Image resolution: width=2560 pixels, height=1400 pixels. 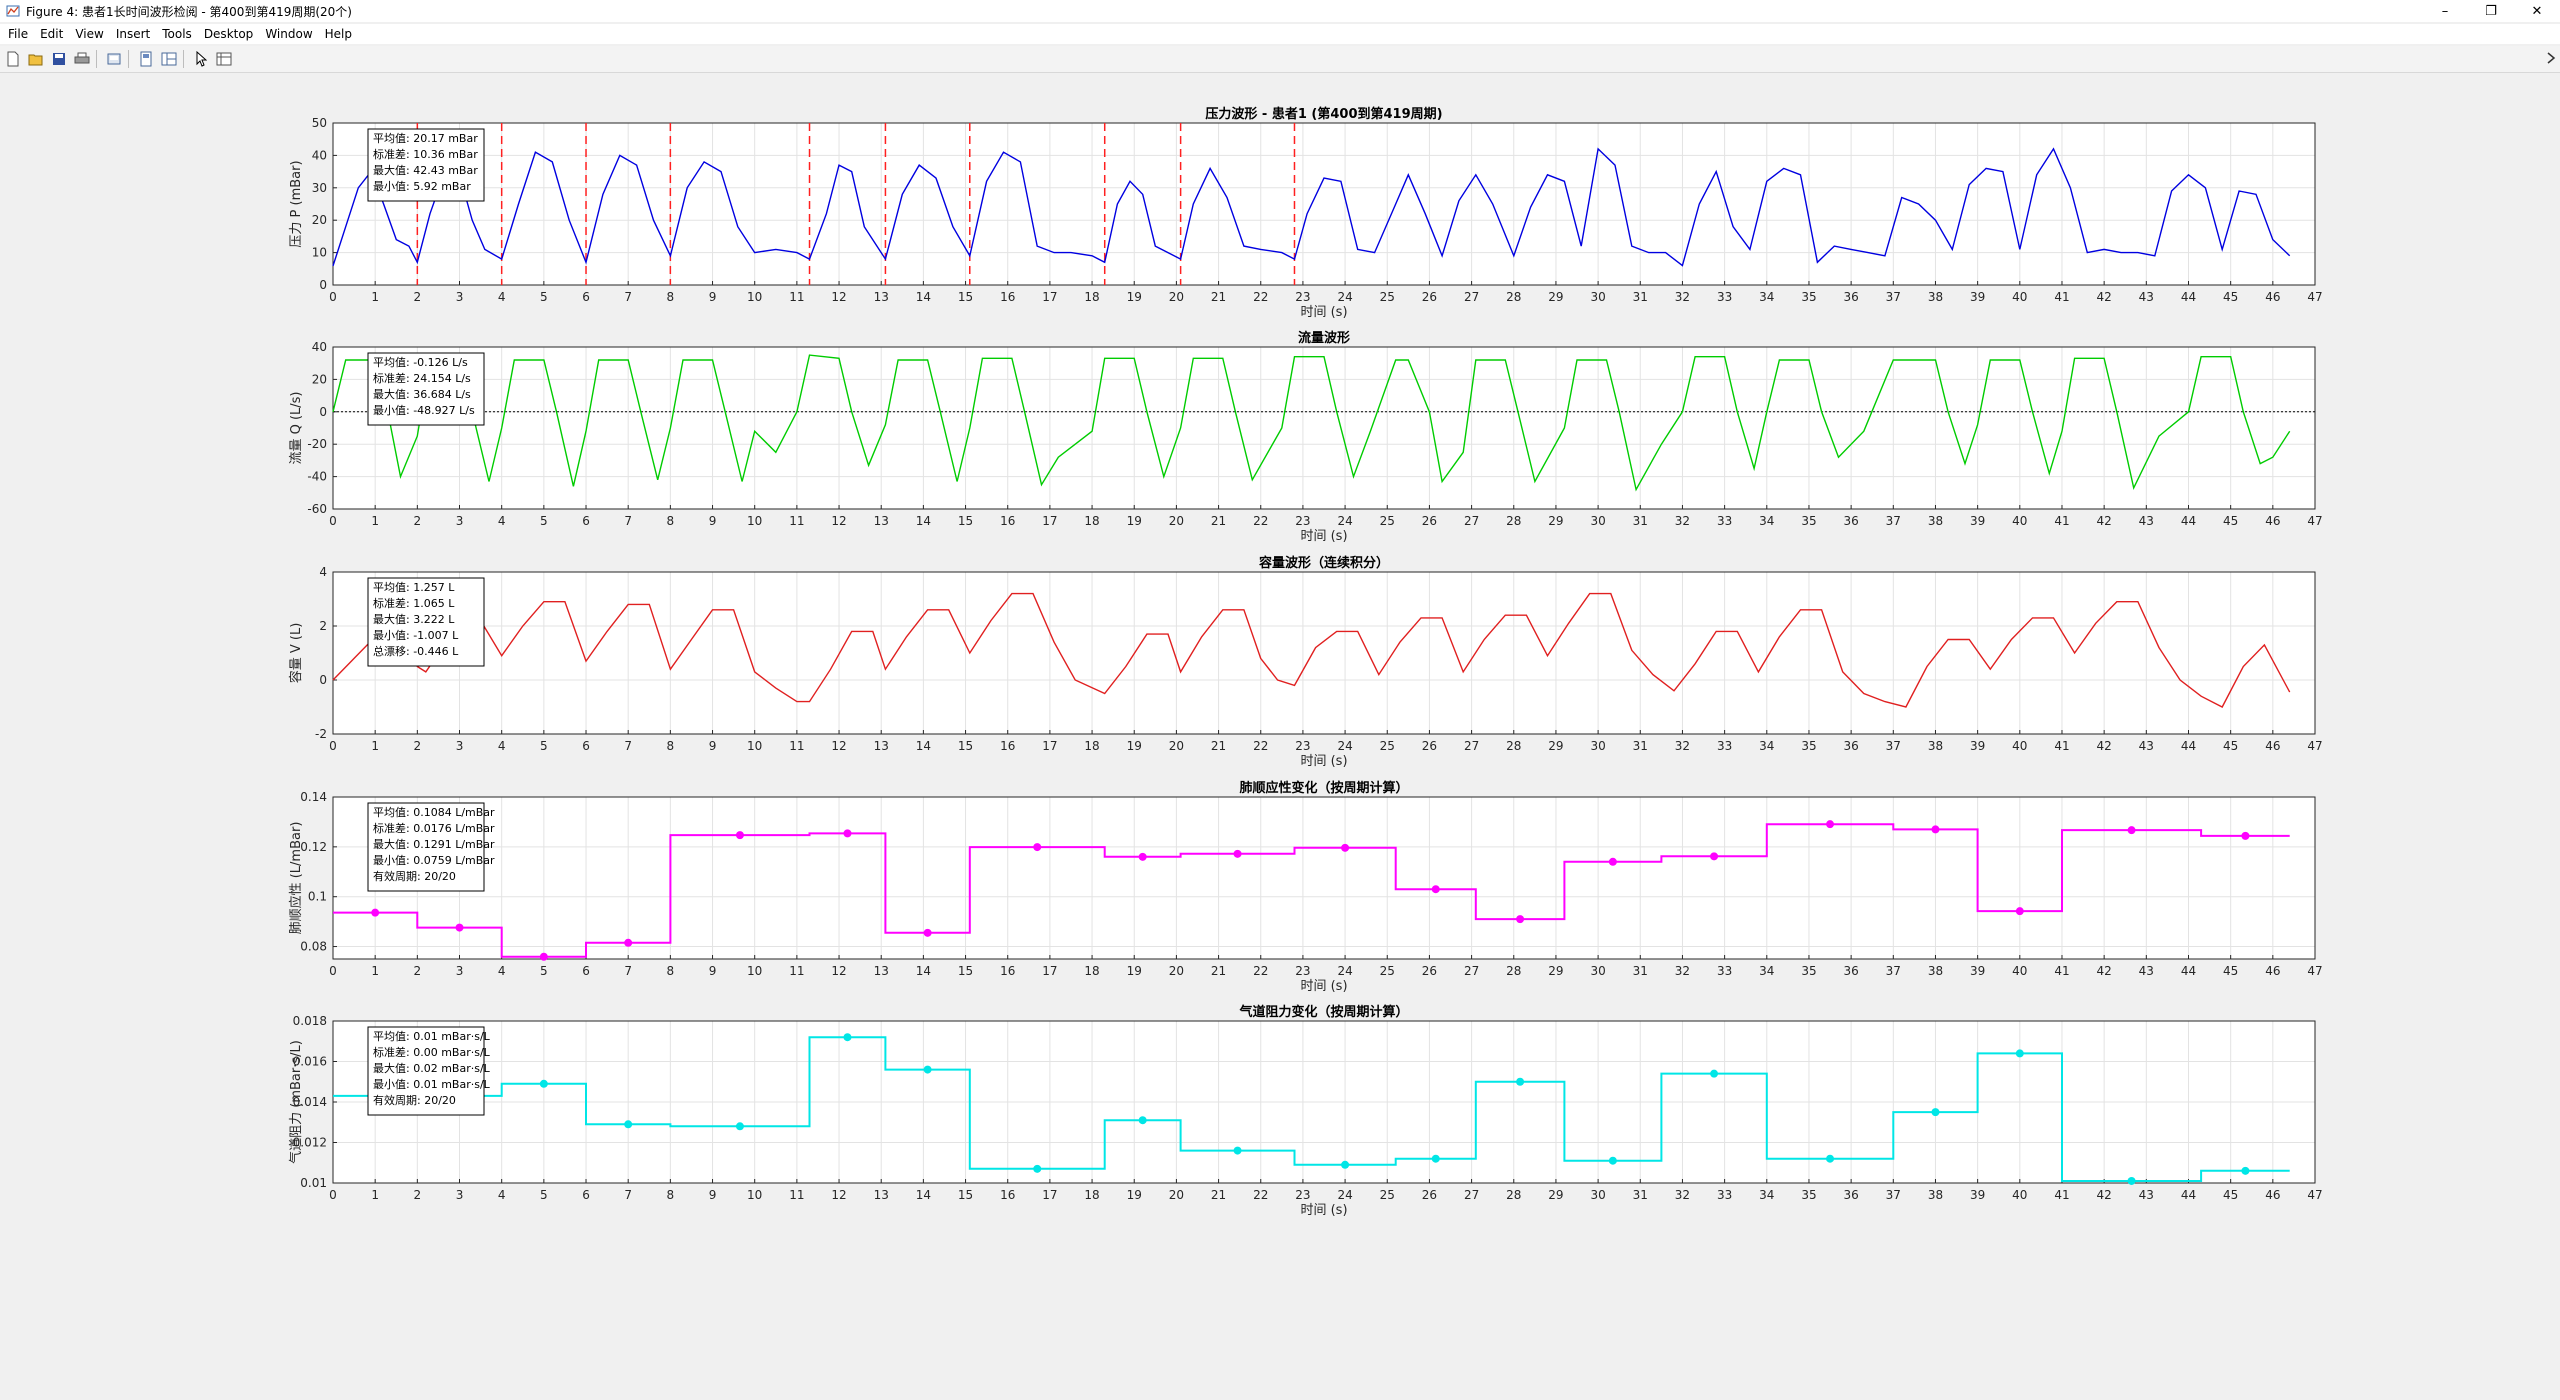 I want to click on stats-box, so click(x=426, y=389).